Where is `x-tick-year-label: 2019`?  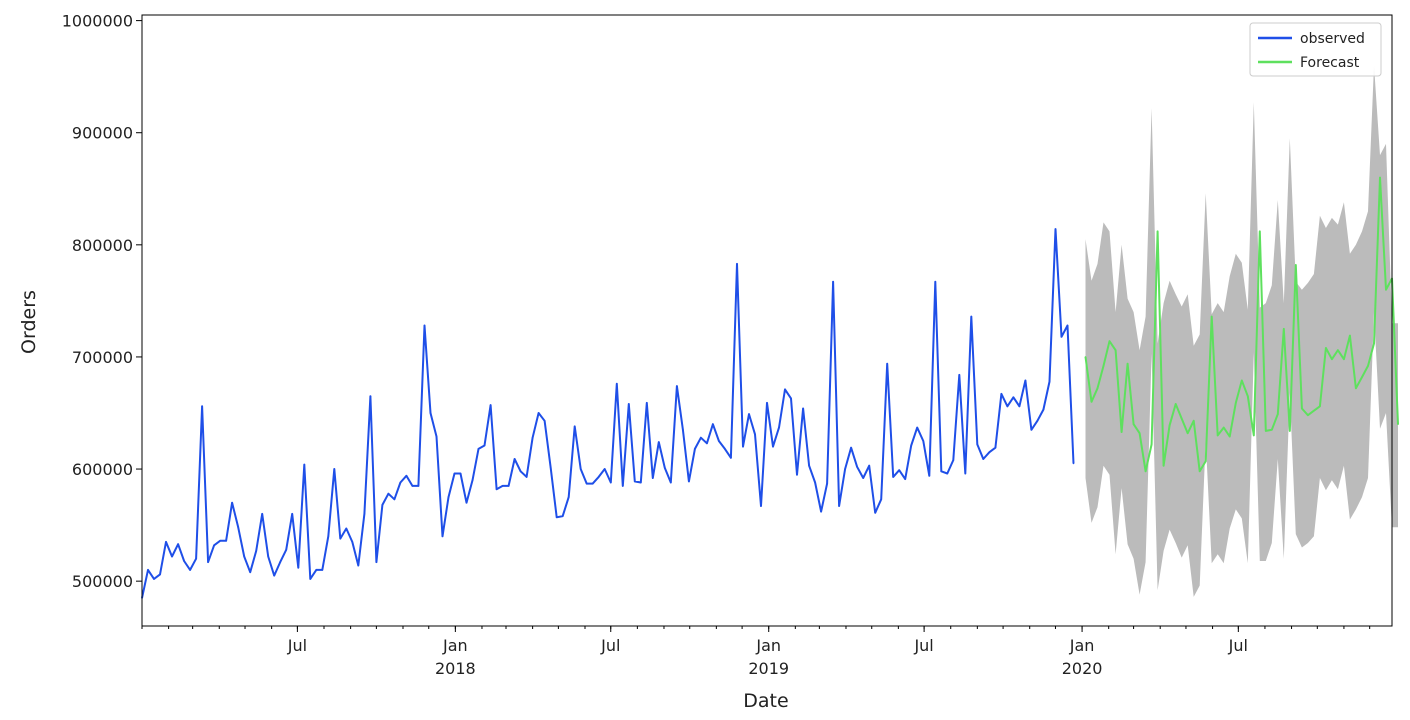 x-tick-year-label: 2019 is located at coordinates (768, 668).